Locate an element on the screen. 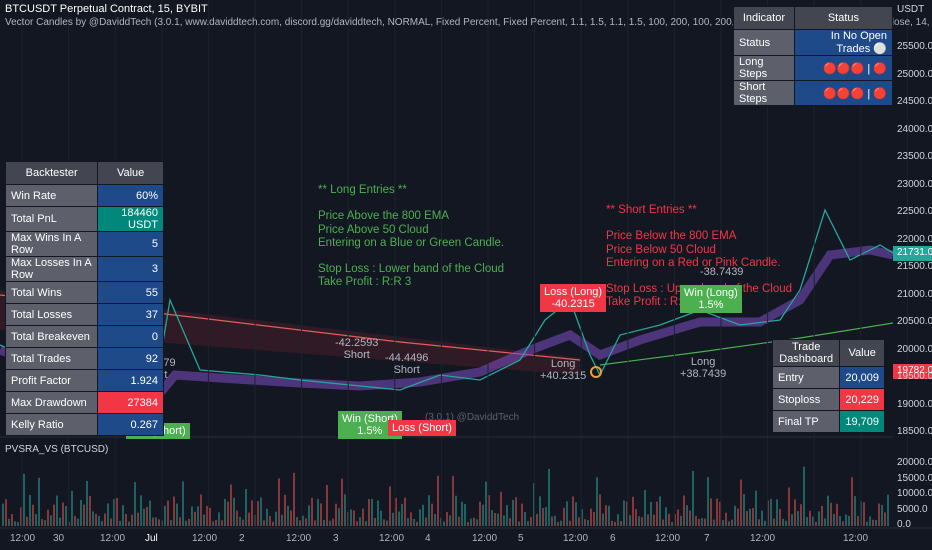 The width and height of the screenshot is (932, 550). short-entry-note: Price Below 50 Cloud is located at coordinates (661, 249).